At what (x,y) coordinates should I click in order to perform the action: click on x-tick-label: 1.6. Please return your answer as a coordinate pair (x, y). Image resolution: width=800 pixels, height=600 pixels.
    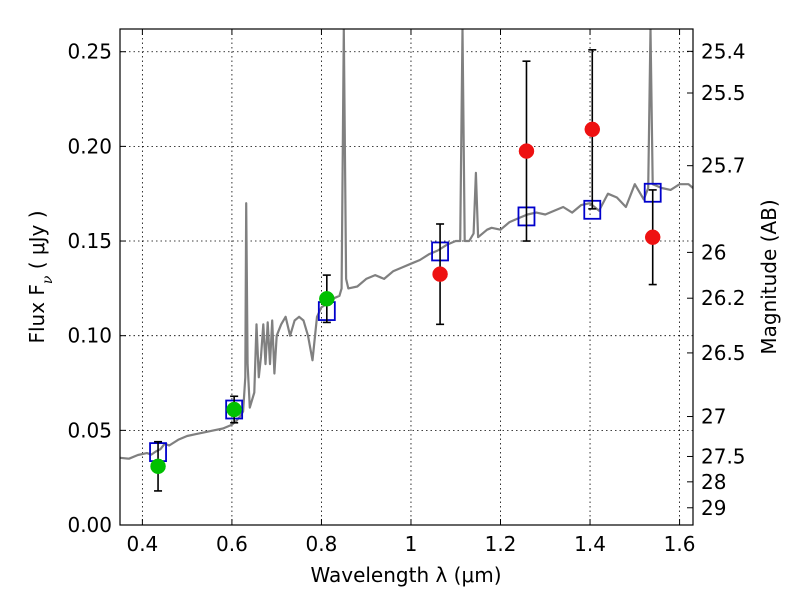
    Looking at the image, I should click on (680, 544).